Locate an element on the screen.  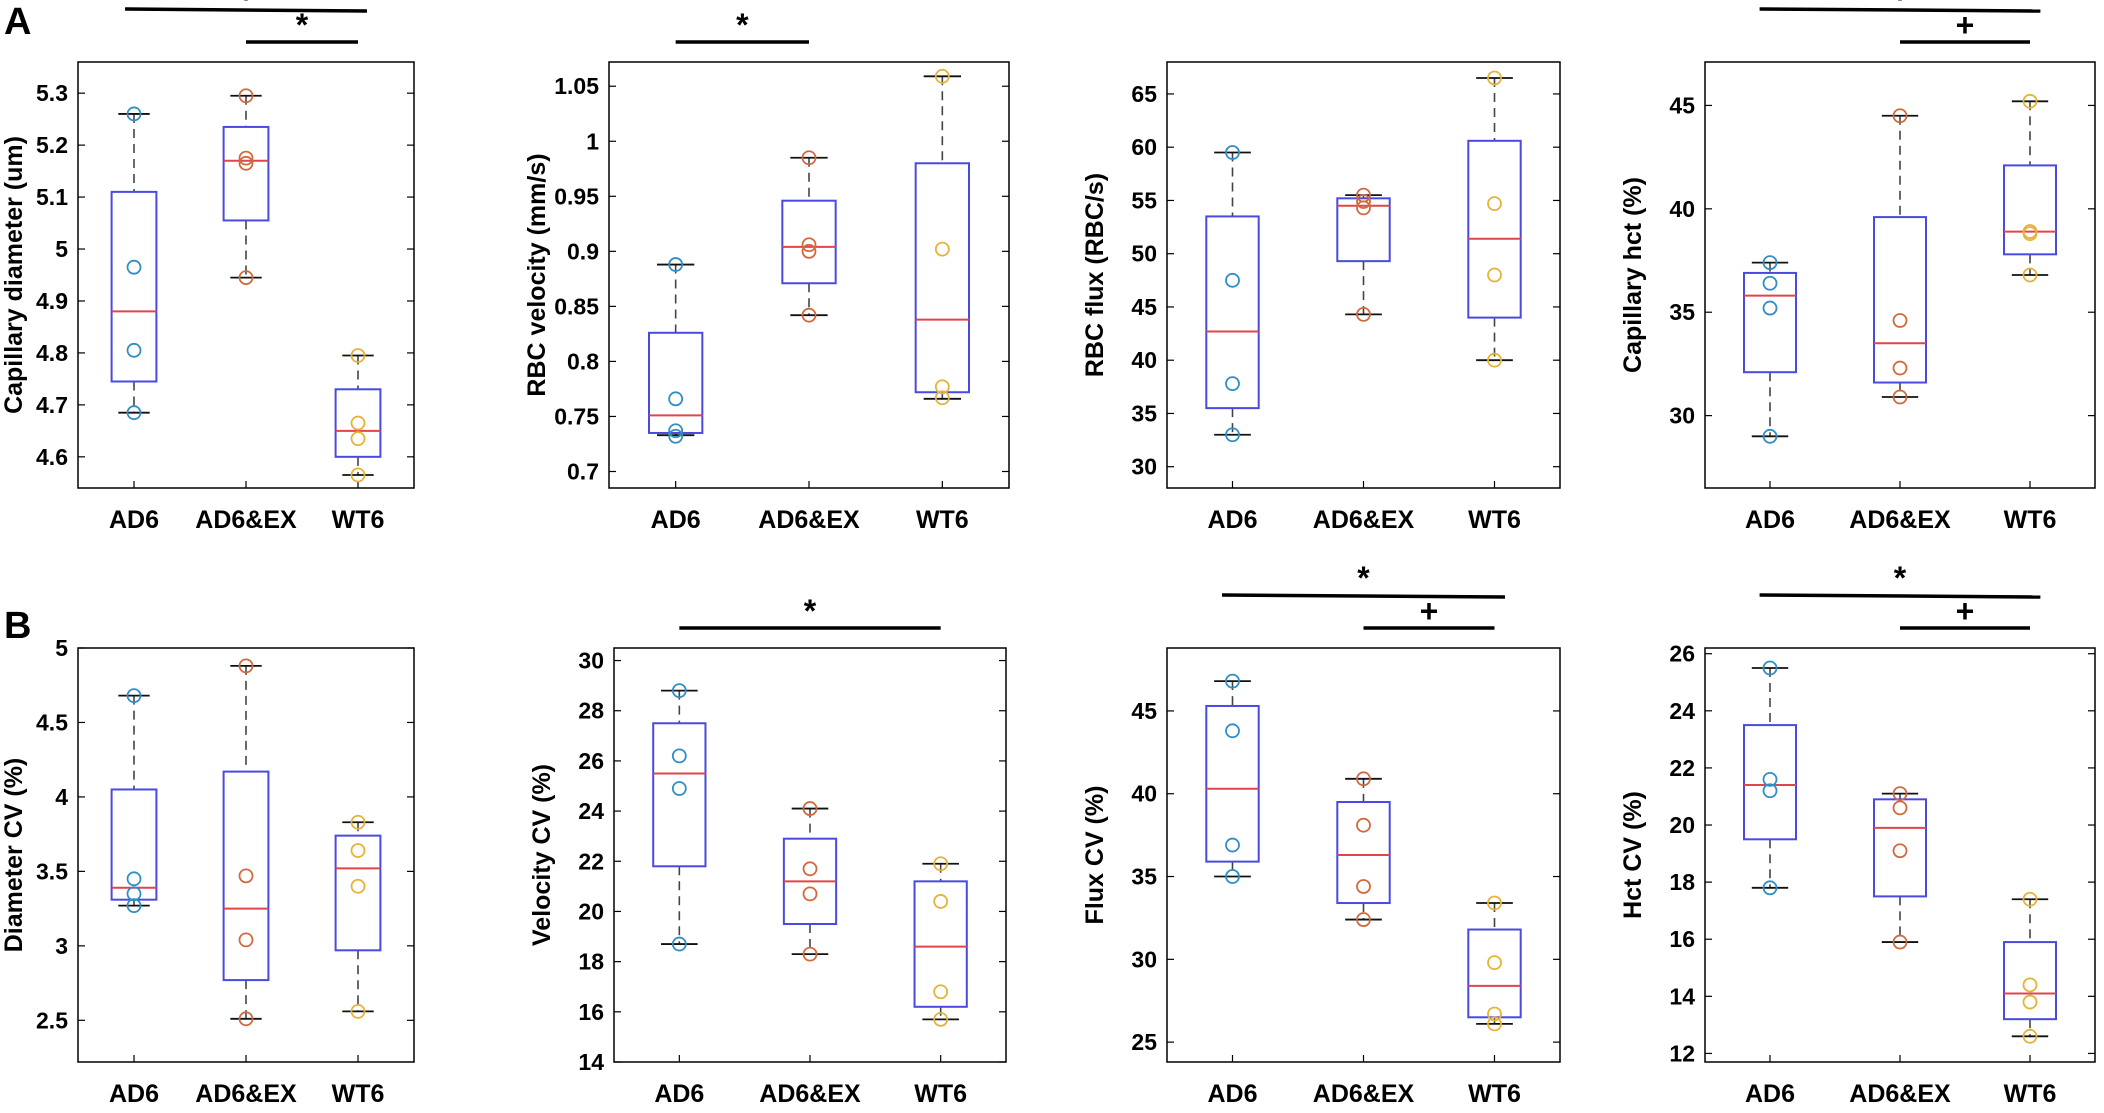
y-tick-label: 0.85 is located at coordinates (576, 306).